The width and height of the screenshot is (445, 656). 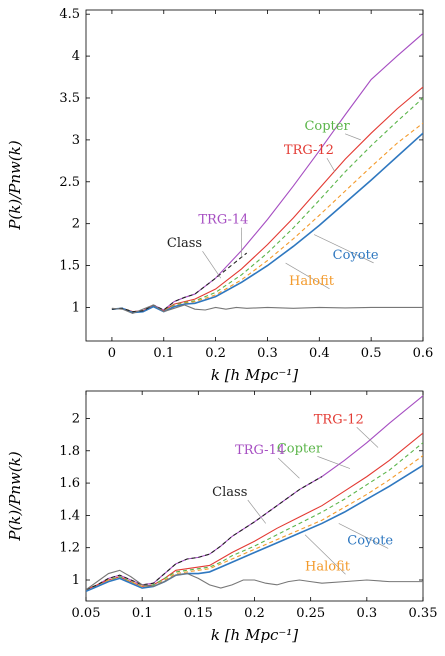 I want to click on y-tick-label: 4.5, so click(x=69, y=14).